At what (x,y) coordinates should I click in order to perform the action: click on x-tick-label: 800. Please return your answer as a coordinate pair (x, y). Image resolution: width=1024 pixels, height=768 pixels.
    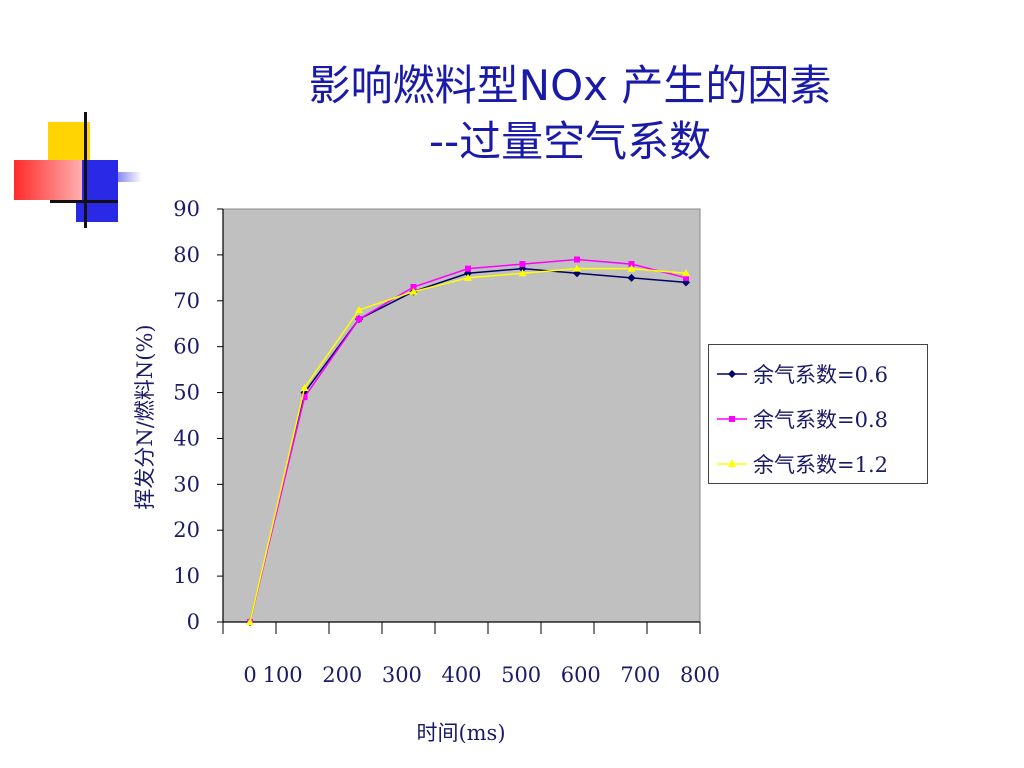
    Looking at the image, I should click on (700, 675).